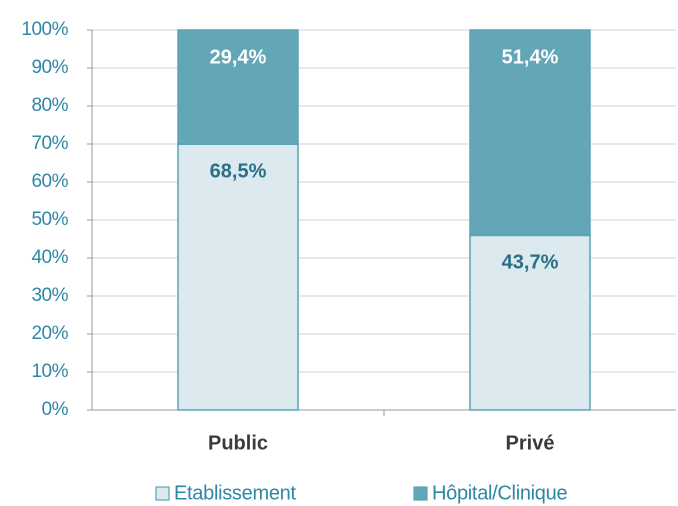 Image resolution: width=678 pixels, height=506 pixels. What do you see at coordinates (49, 257) in the screenshot?
I see `y-tick-label: 40%` at bounding box center [49, 257].